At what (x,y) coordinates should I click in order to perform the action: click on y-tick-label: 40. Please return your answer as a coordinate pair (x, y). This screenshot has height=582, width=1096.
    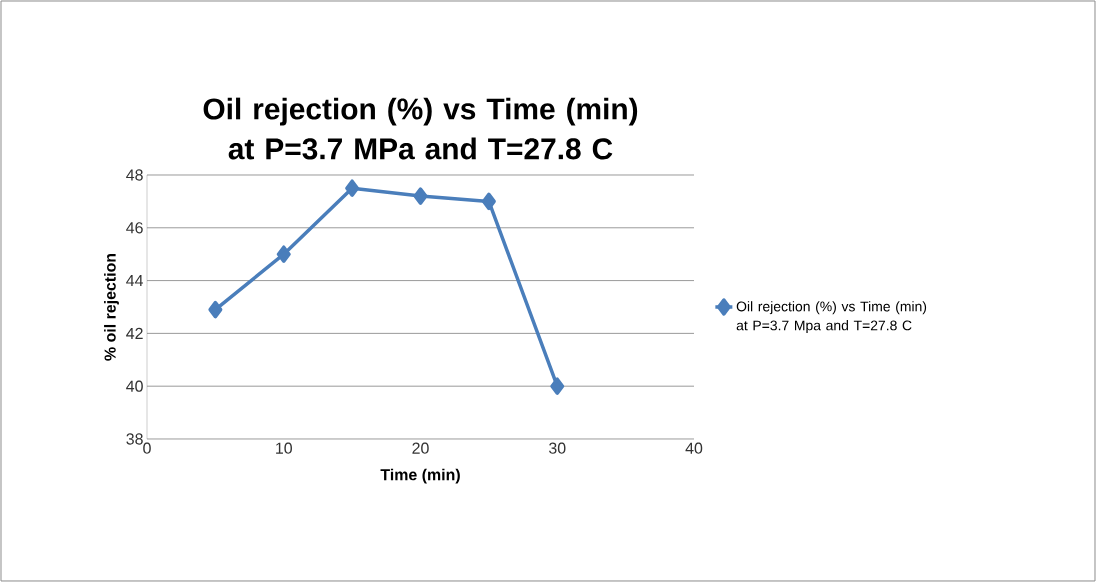
    Looking at the image, I should click on (134, 386).